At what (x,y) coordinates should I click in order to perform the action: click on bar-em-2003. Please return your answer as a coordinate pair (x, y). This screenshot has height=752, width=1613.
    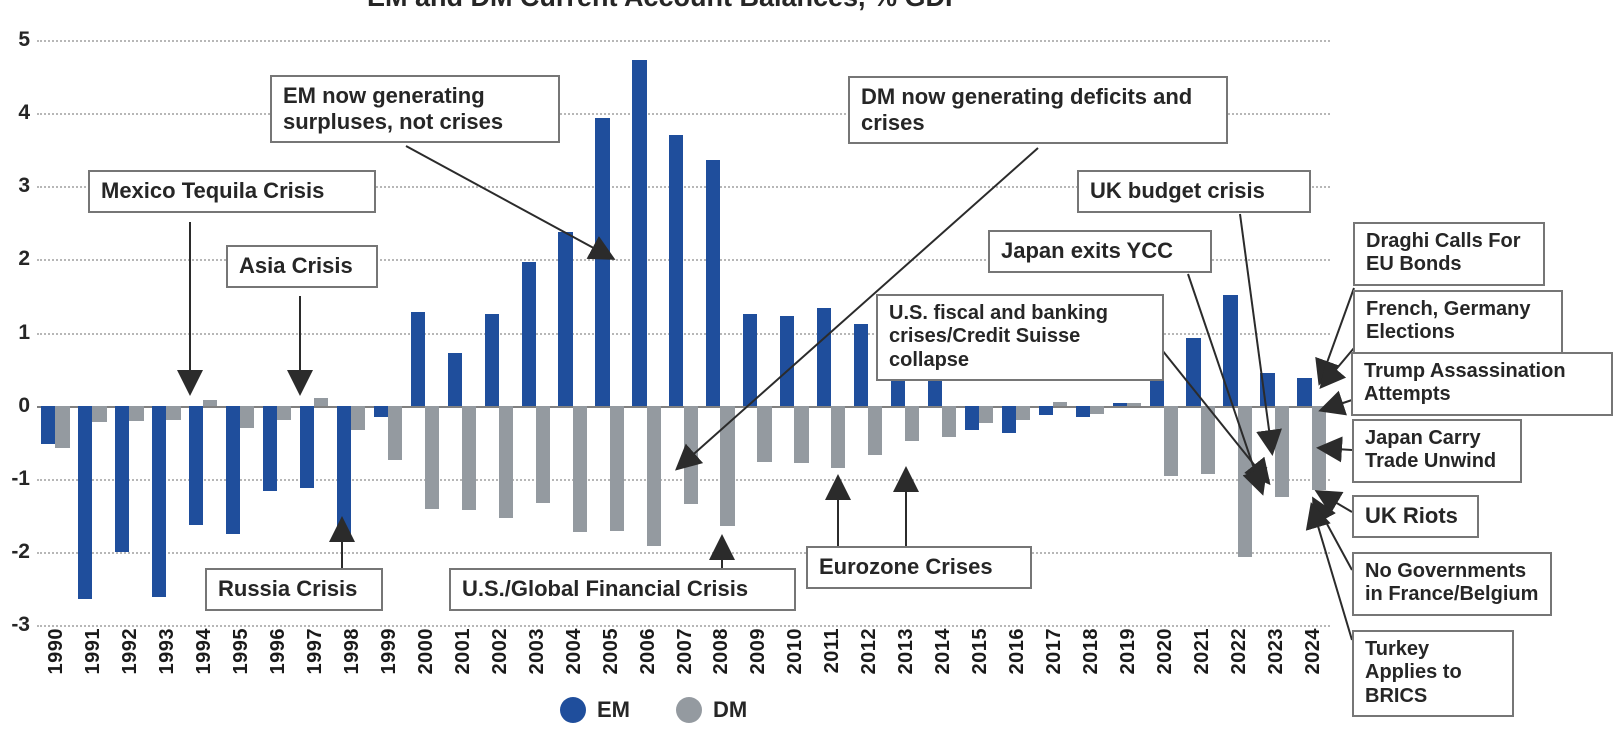
    Looking at the image, I should click on (528, 333).